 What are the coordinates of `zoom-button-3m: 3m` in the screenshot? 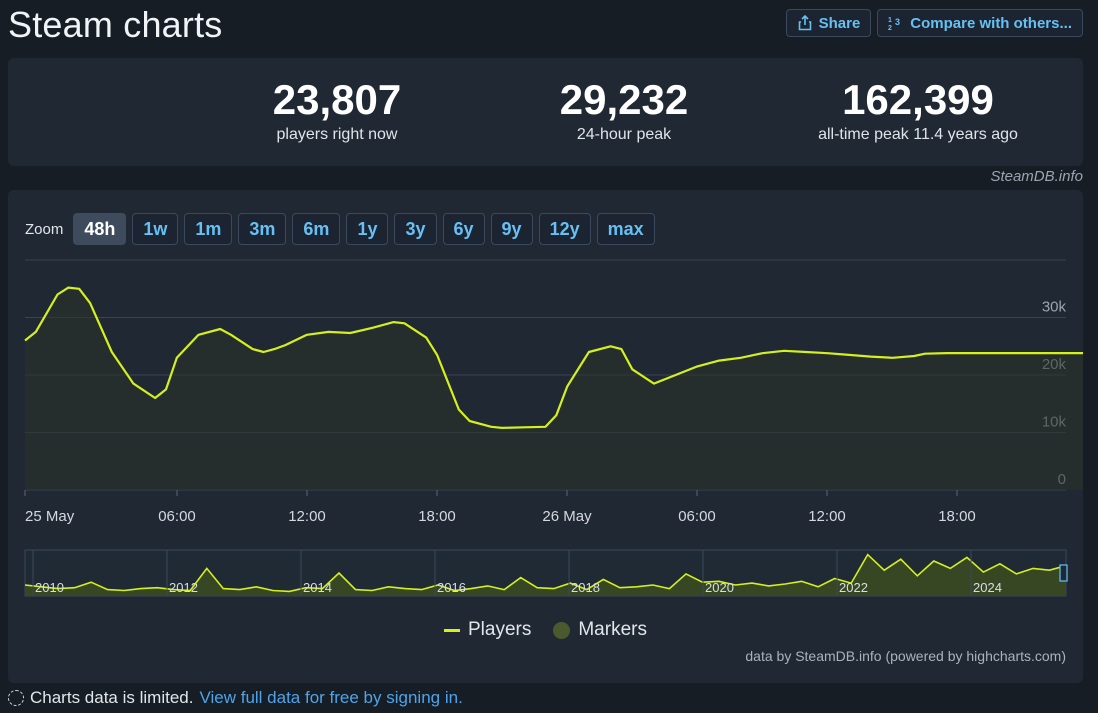 It's located at (262, 229).